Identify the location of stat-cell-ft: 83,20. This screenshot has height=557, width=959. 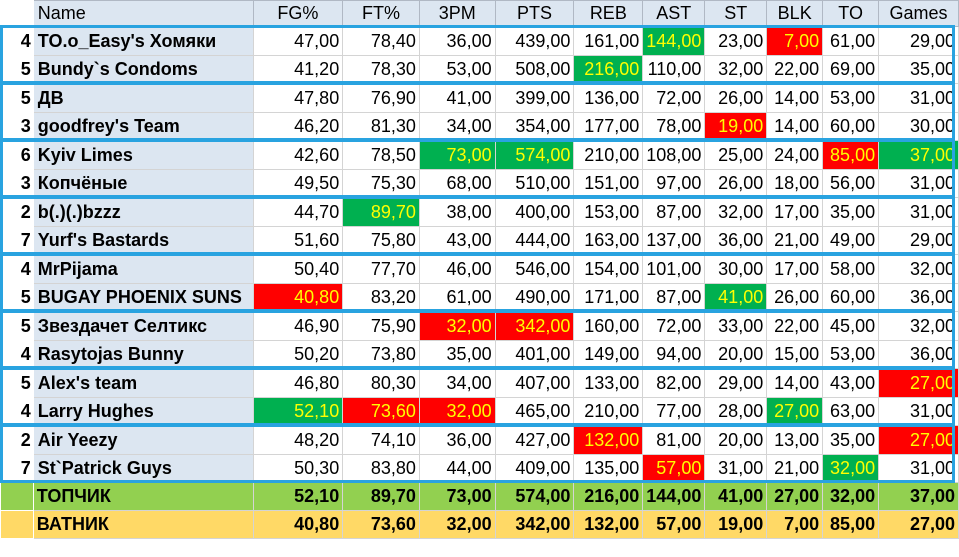
(381, 297).